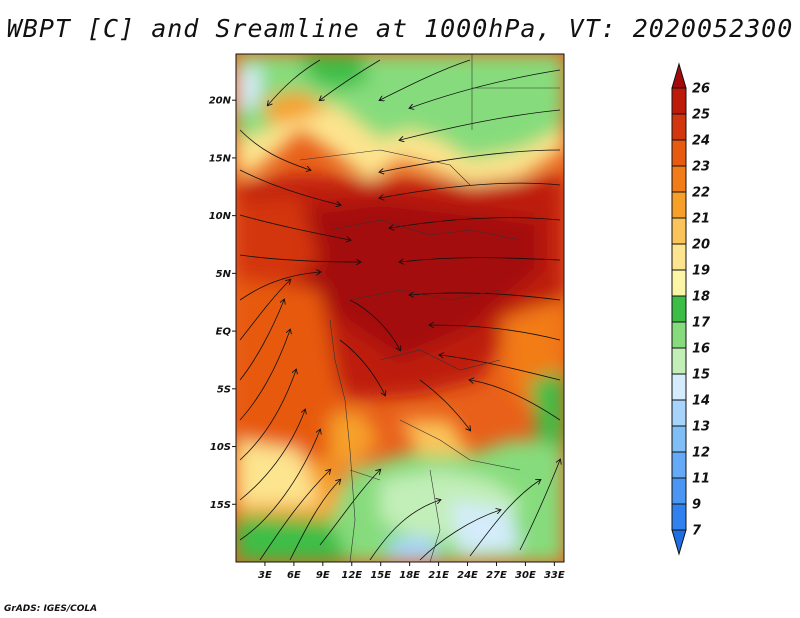 Image resolution: width=800 pixels, height=618 pixels. I want to click on lat-tick-label: 5N, so click(224, 274).